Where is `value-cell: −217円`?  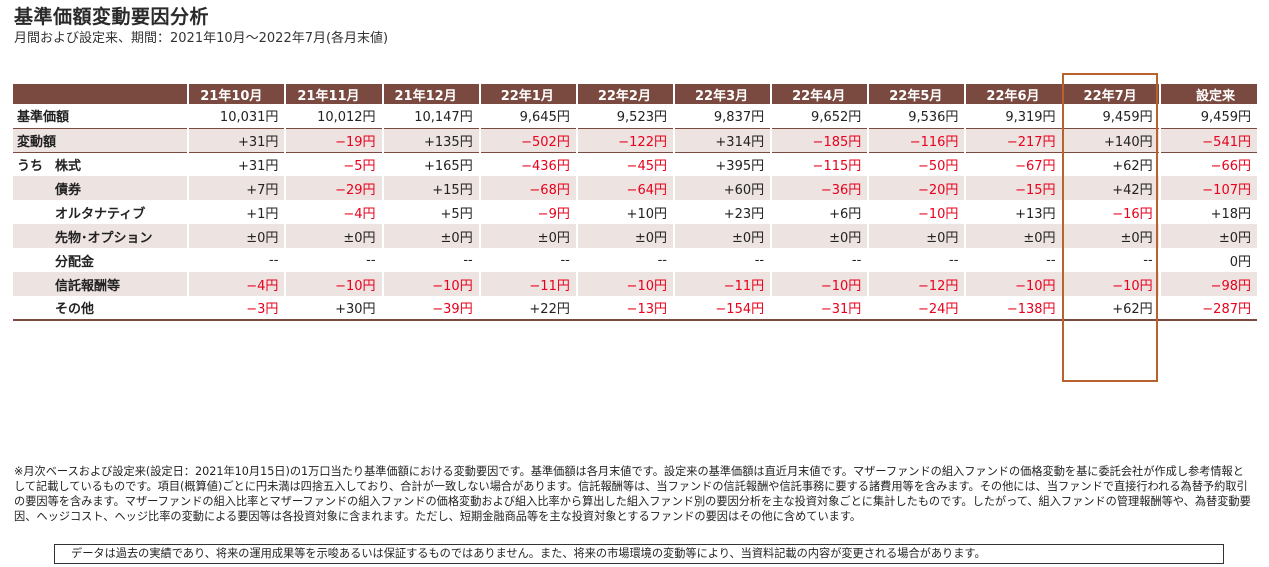 value-cell: −217円 is located at coordinates (1013, 140).